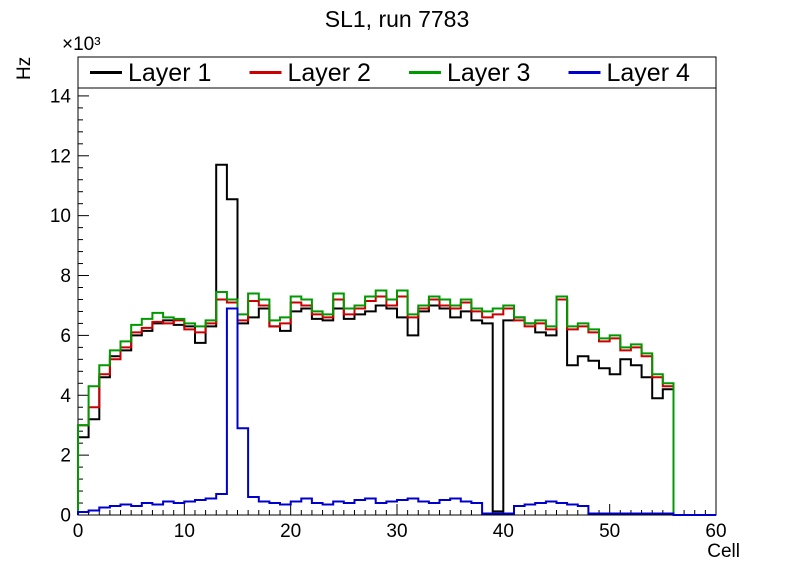 The height and width of the screenshot is (572, 796). Describe the element at coordinates (329, 73) in the screenshot. I see `legend-label: Layer 2` at that location.